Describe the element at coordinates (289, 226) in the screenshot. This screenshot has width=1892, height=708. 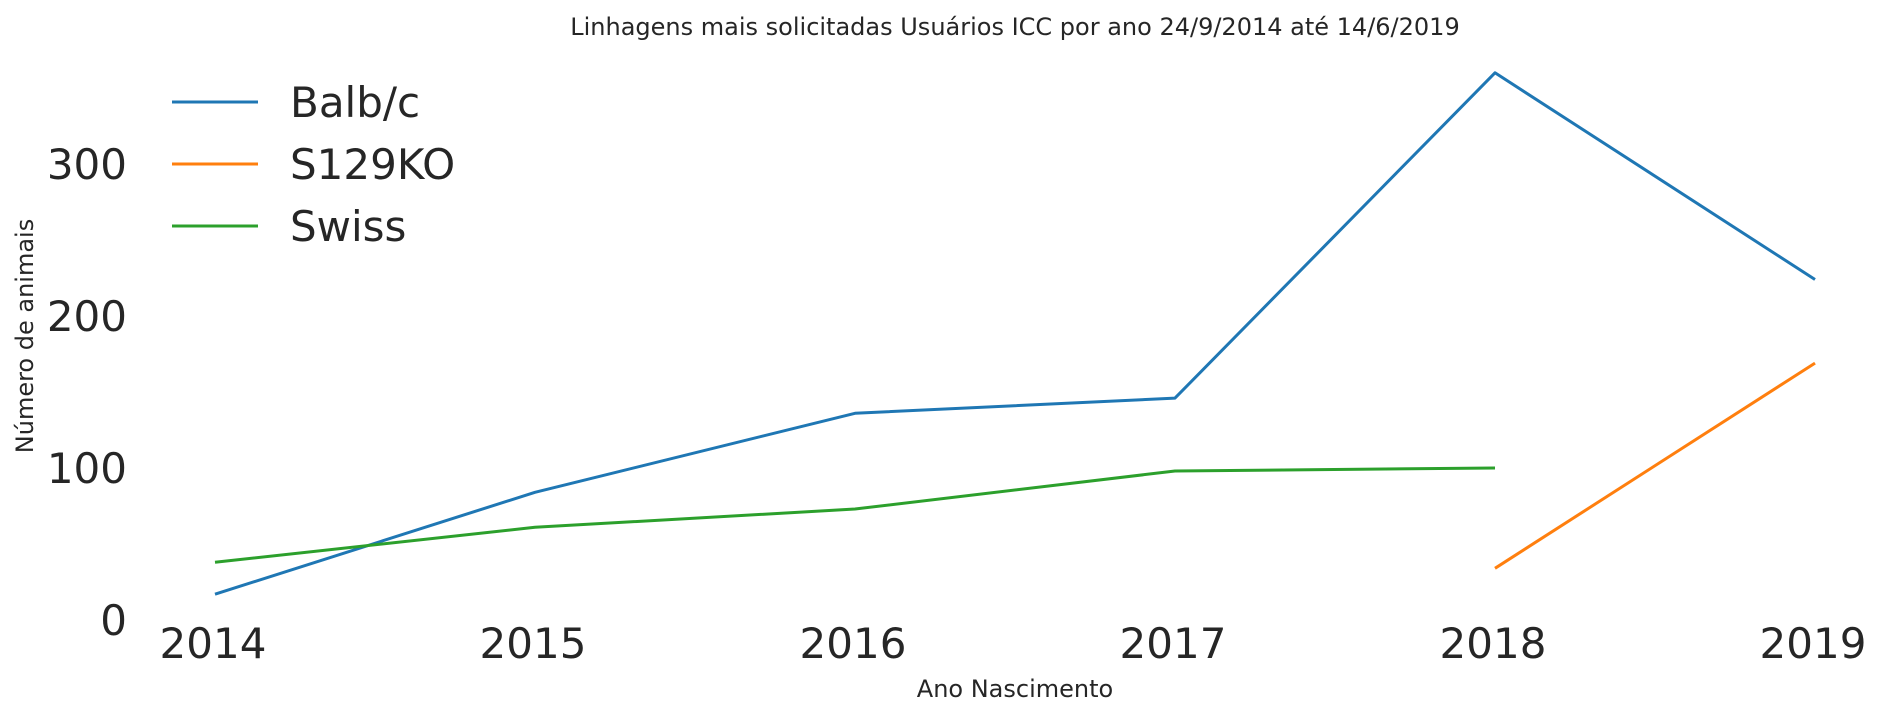
I see `legend-item: Swiss` at that location.